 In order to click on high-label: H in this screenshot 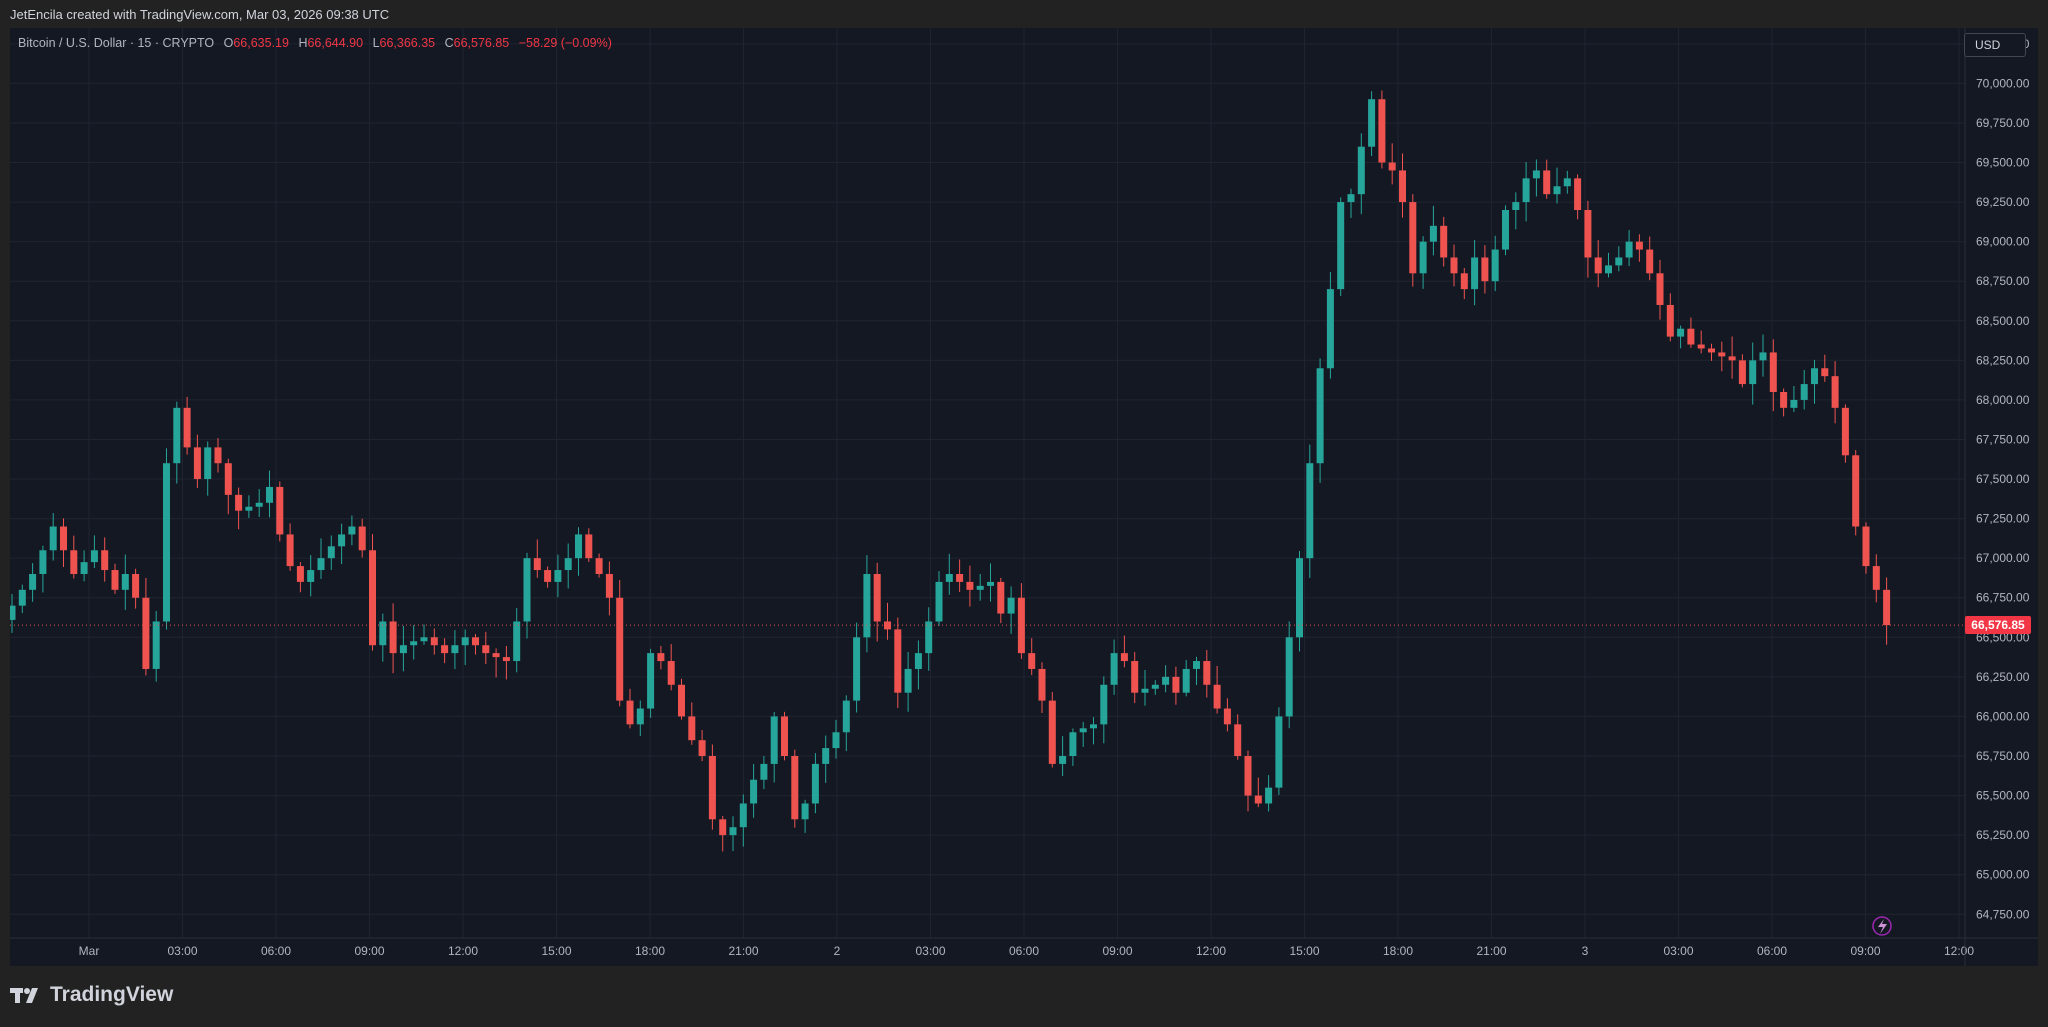, I will do `click(303, 43)`.